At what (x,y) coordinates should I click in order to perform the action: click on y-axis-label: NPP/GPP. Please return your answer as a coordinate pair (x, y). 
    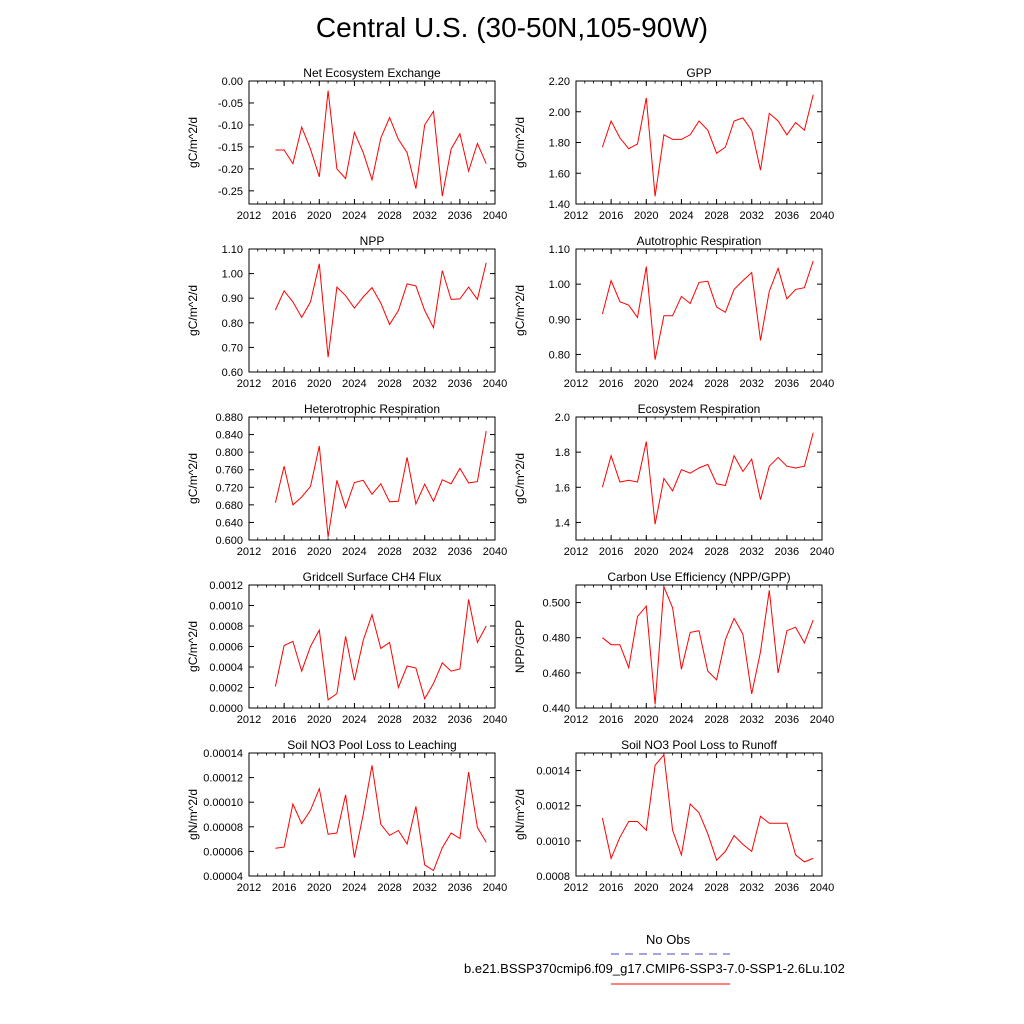
    Looking at the image, I should click on (520, 646).